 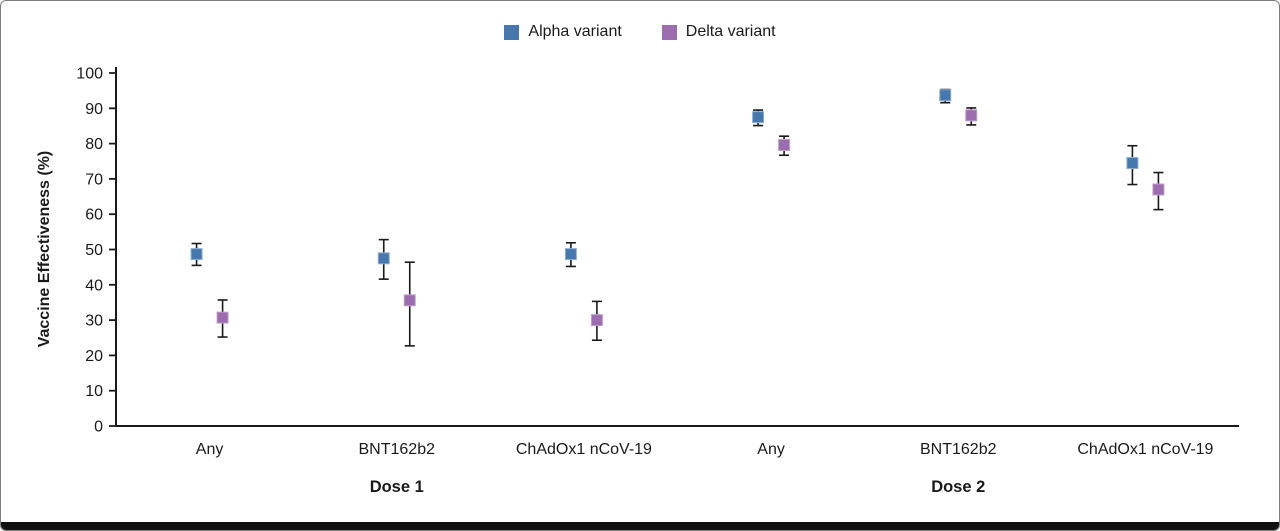 What do you see at coordinates (98, 427) in the screenshot?
I see `y-tick-label: 0` at bounding box center [98, 427].